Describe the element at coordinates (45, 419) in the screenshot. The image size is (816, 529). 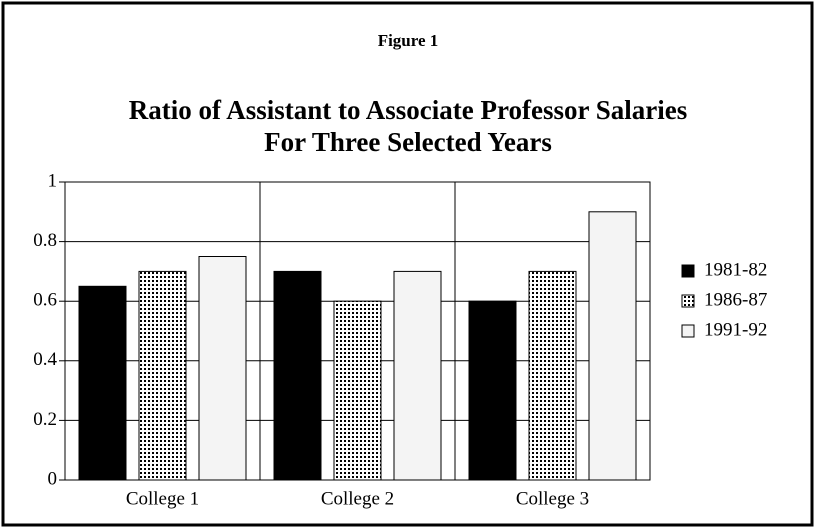
I see `y-tick-label: 0.2` at that location.